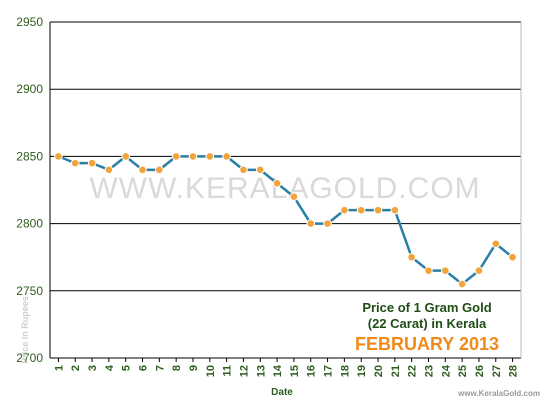 This screenshot has height=405, width=550. Describe the element at coordinates (295, 371) in the screenshot. I see `x-tick-label: 15` at that location.